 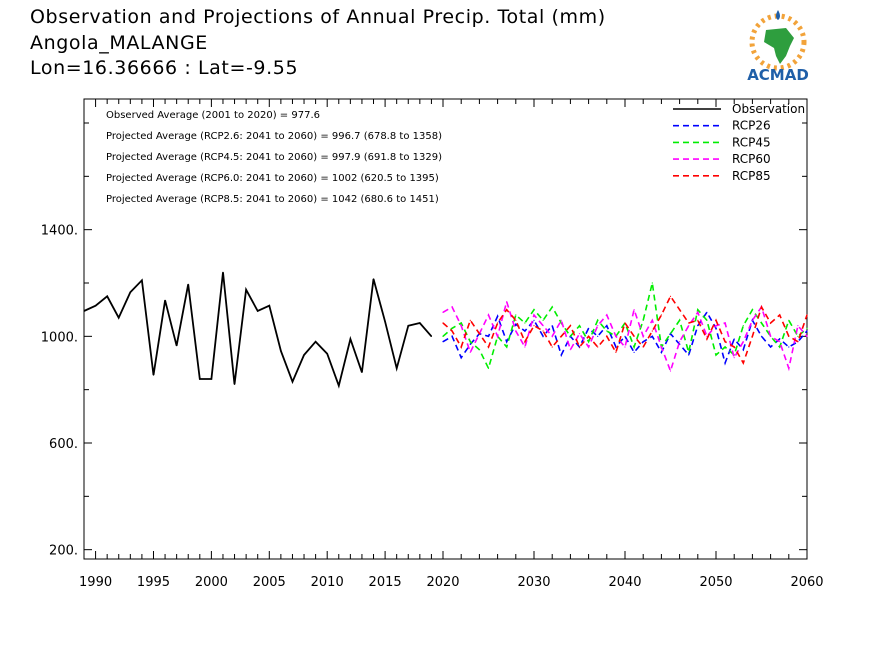 I want to click on legend-label-rcp85: RCP85, so click(x=751, y=176).